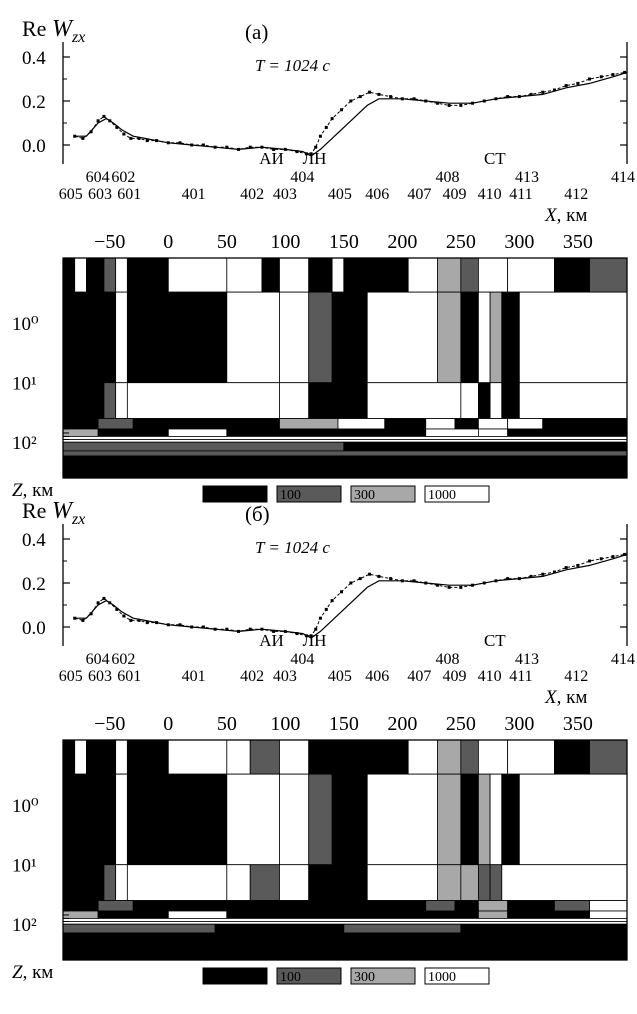 The image size is (637, 1014). What do you see at coordinates (572, 697) in the screenshot?
I see `x-label-unit: , км` at bounding box center [572, 697].